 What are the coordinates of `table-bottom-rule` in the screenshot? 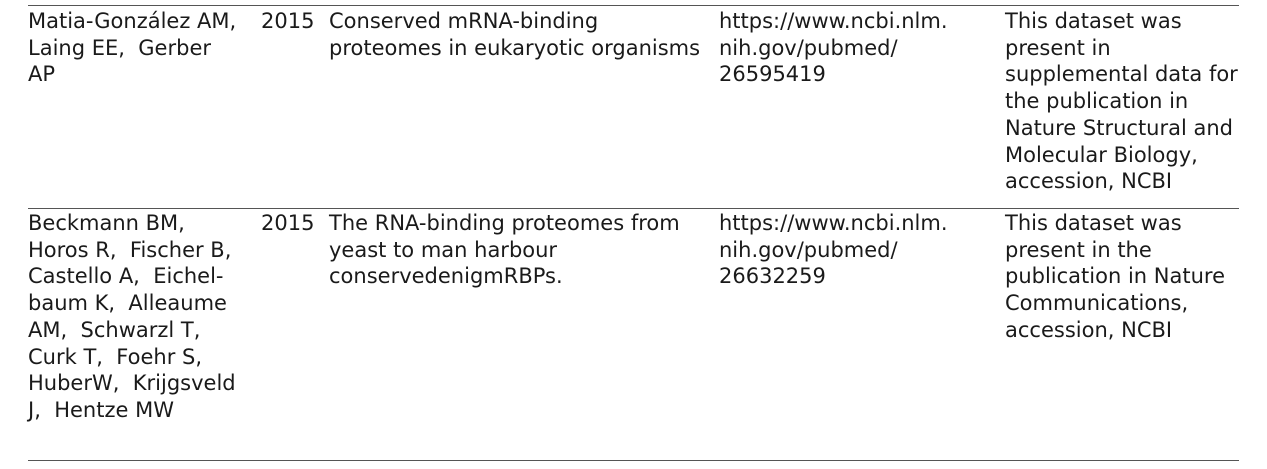 It's located at (633, 460).